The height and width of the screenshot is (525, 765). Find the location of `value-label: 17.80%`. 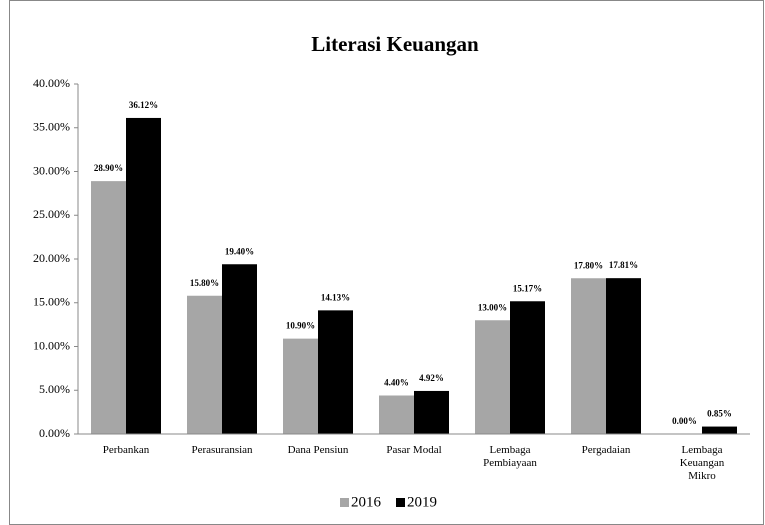

value-label: 17.80% is located at coordinates (588, 265).